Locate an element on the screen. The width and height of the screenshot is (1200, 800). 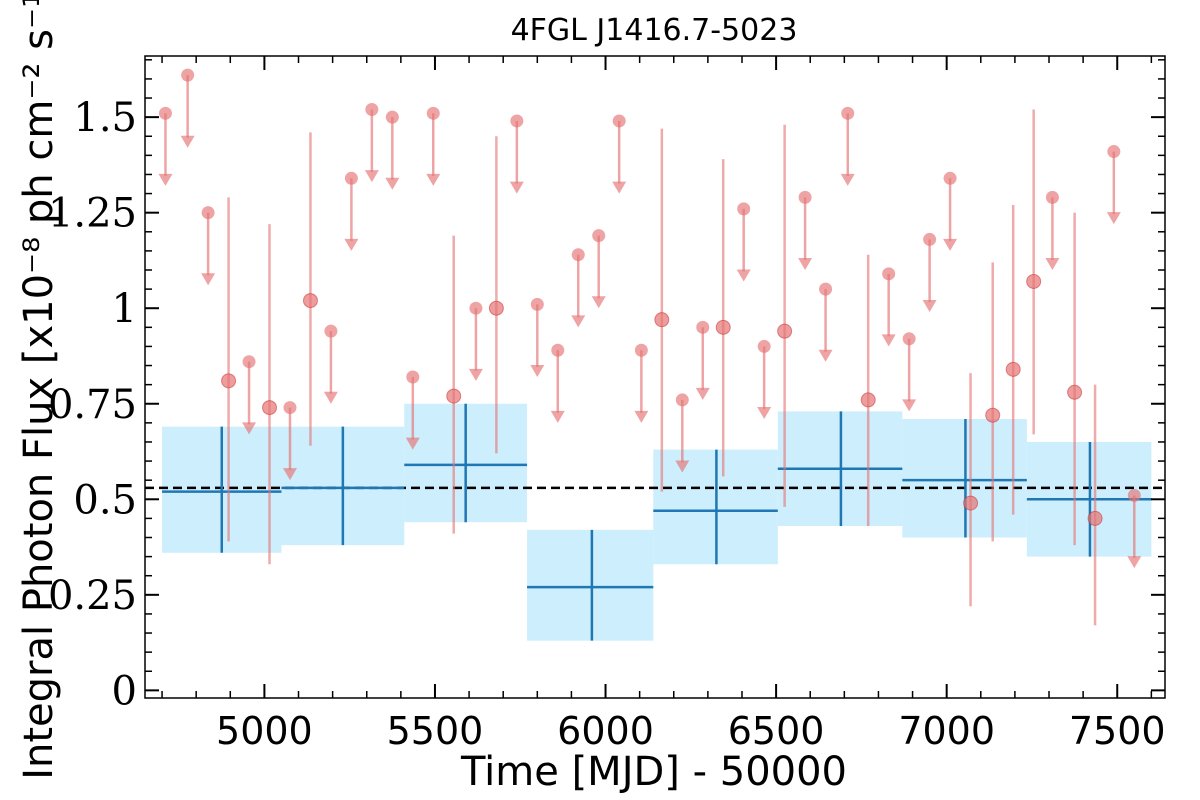
x-tick-label: 5500 is located at coordinates (435, 731).